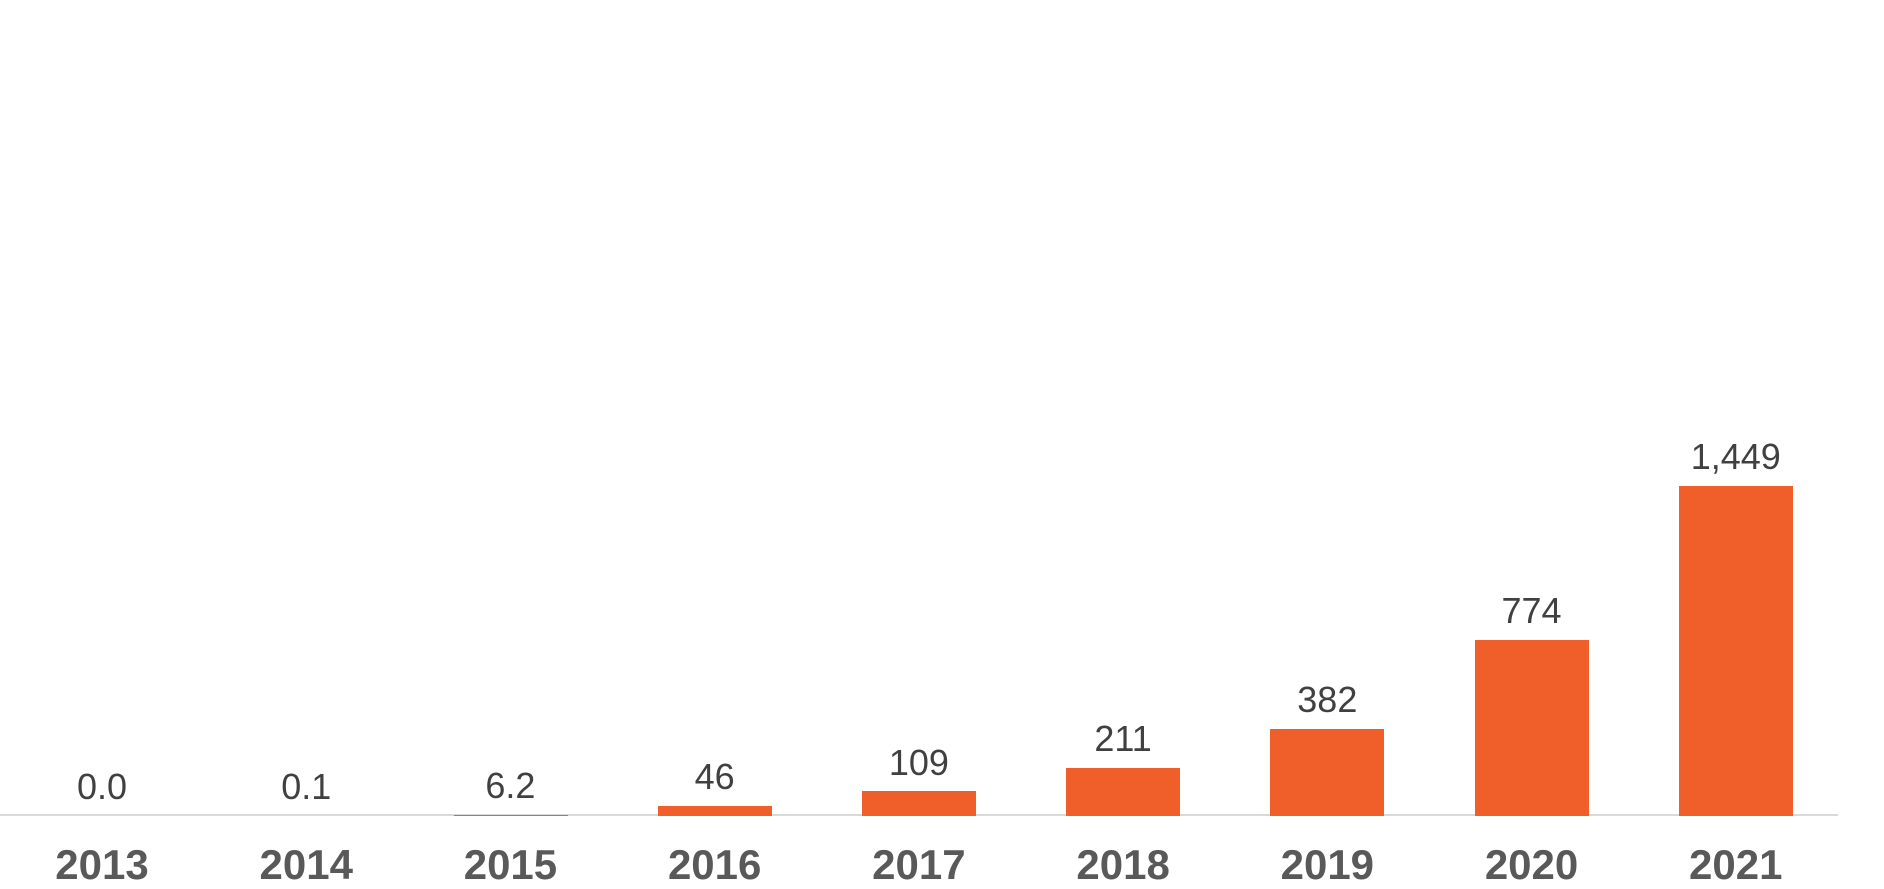  What do you see at coordinates (1327, 700) in the screenshot?
I see `value-label-2019: 382` at bounding box center [1327, 700].